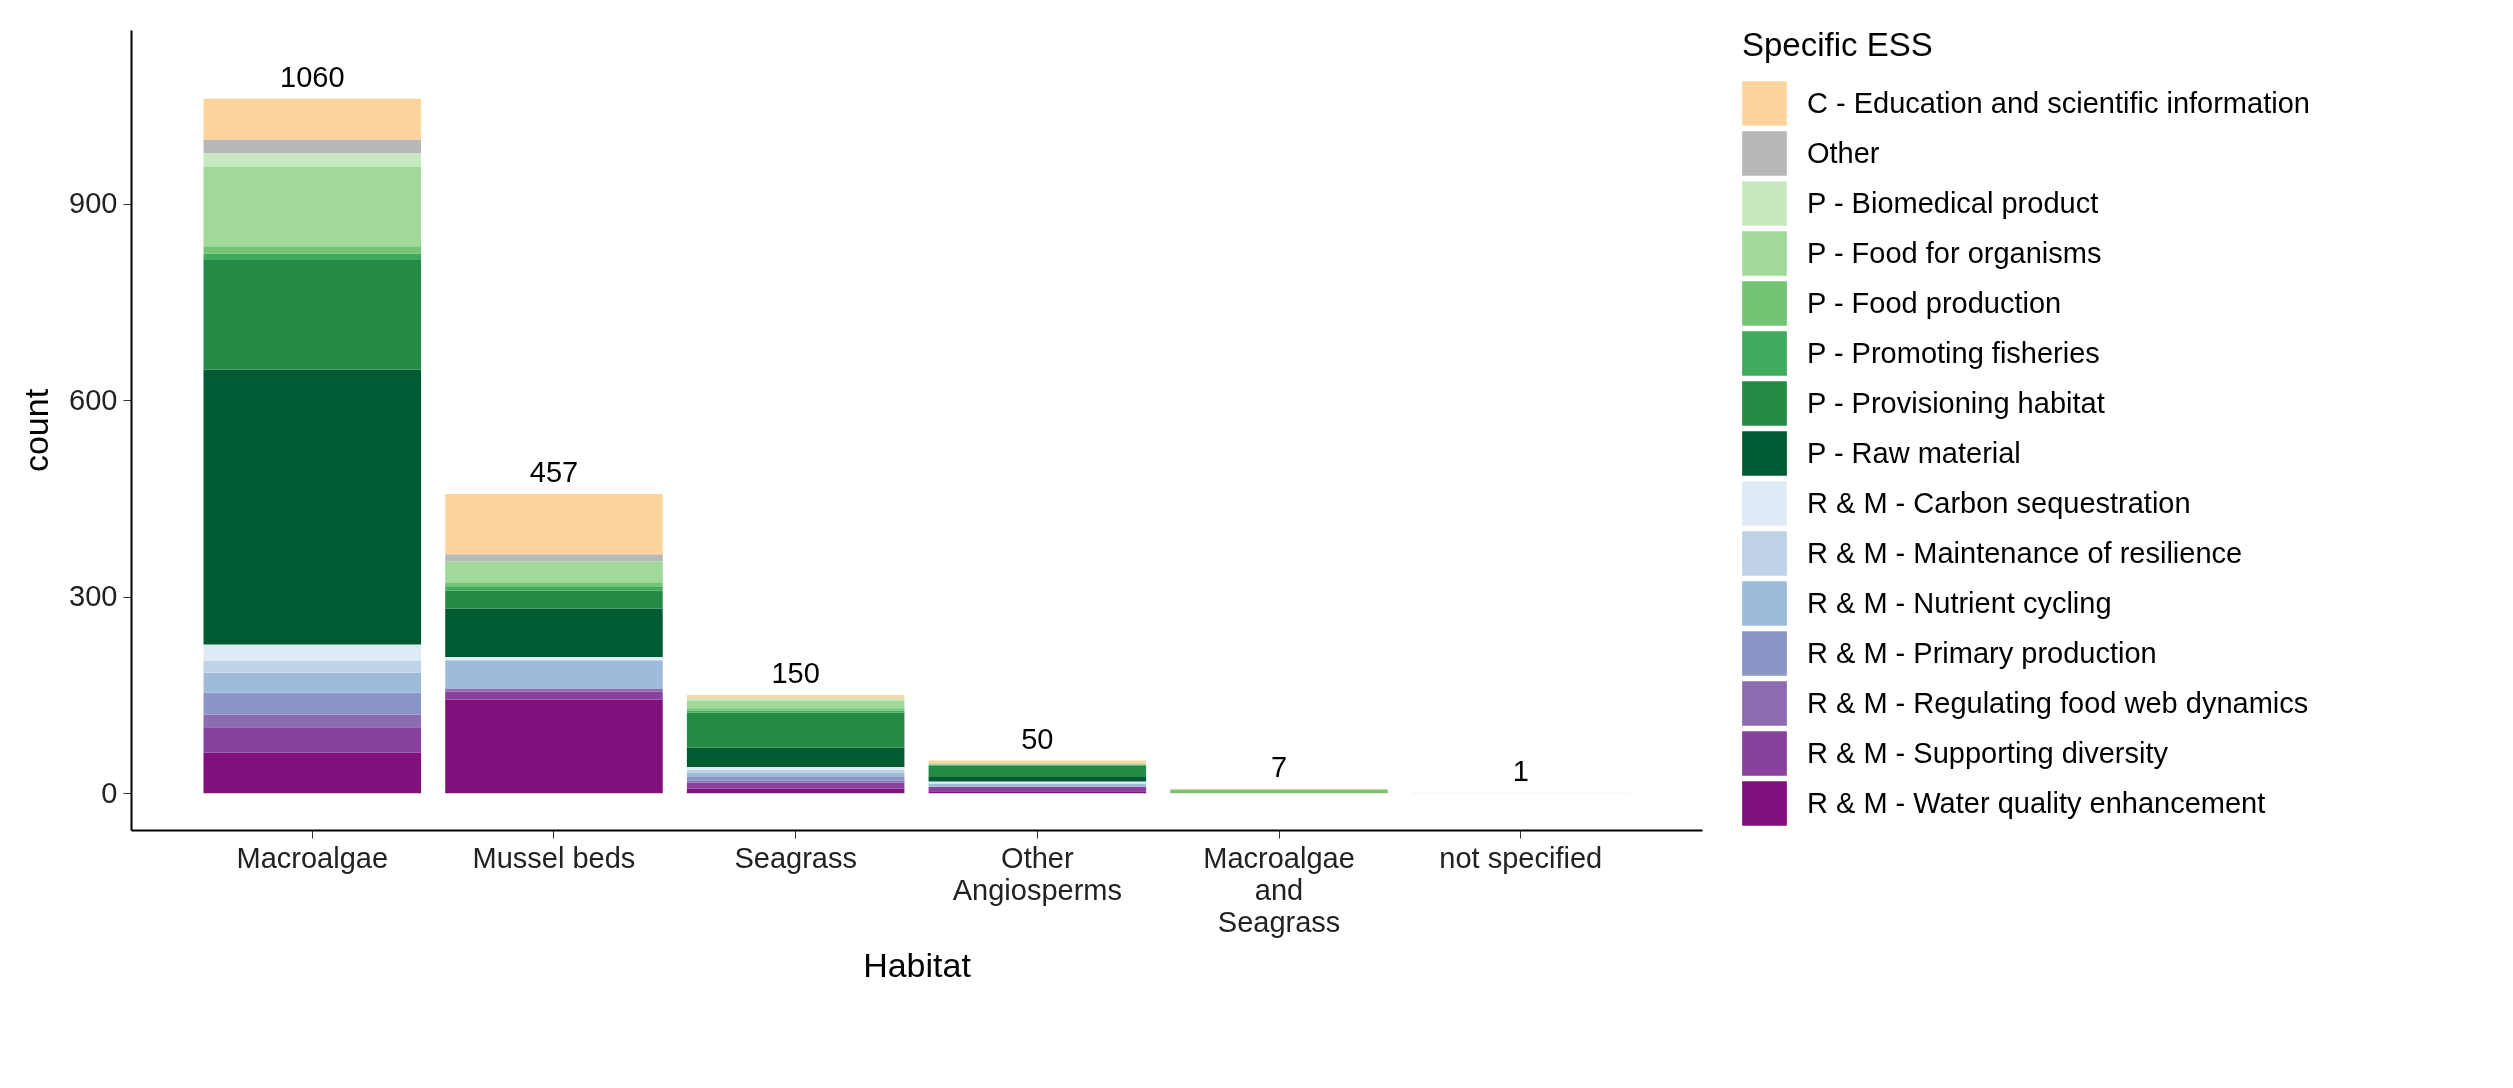 The image size is (2513, 1088). Describe the element at coordinates (93, 203) in the screenshot. I see `y-tick-label: 900` at that location.